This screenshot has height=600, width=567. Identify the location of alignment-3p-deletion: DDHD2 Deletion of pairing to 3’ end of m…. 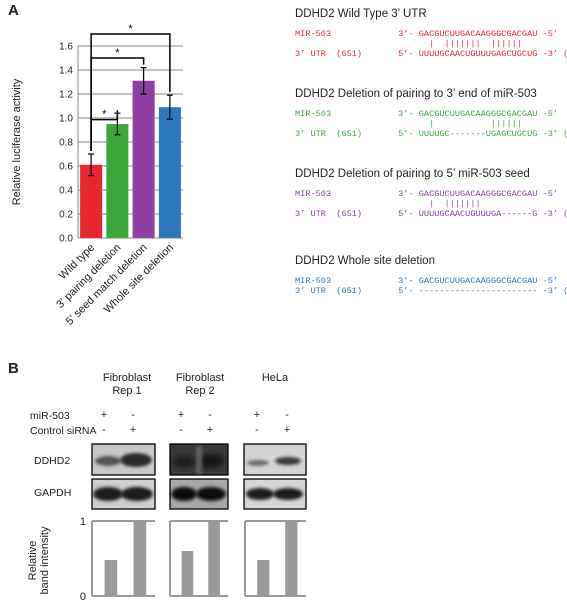
(431, 113).